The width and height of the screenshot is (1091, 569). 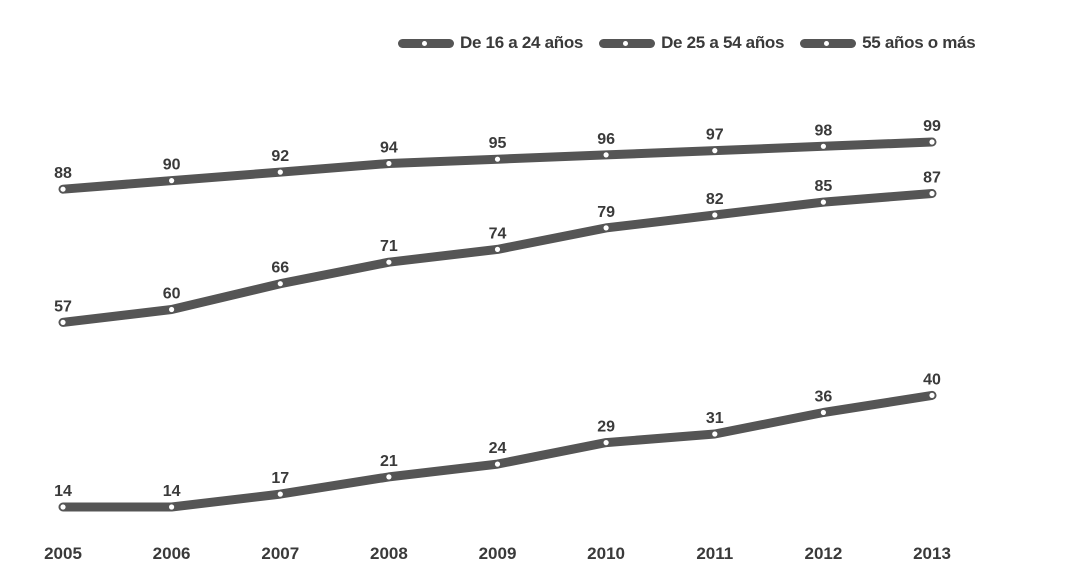 What do you see at coordinates (606, 443) in the screenshot?
I see `data-point-s3-2010` at bounding box center [606, 443].